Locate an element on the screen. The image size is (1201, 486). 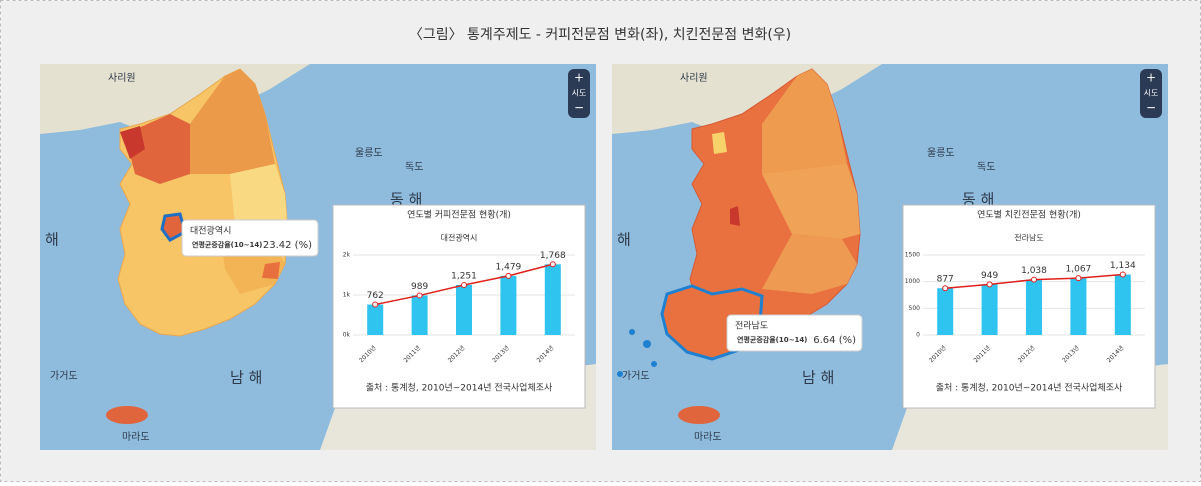
y-tick-label: 500 is located at coordinates (915, 308).